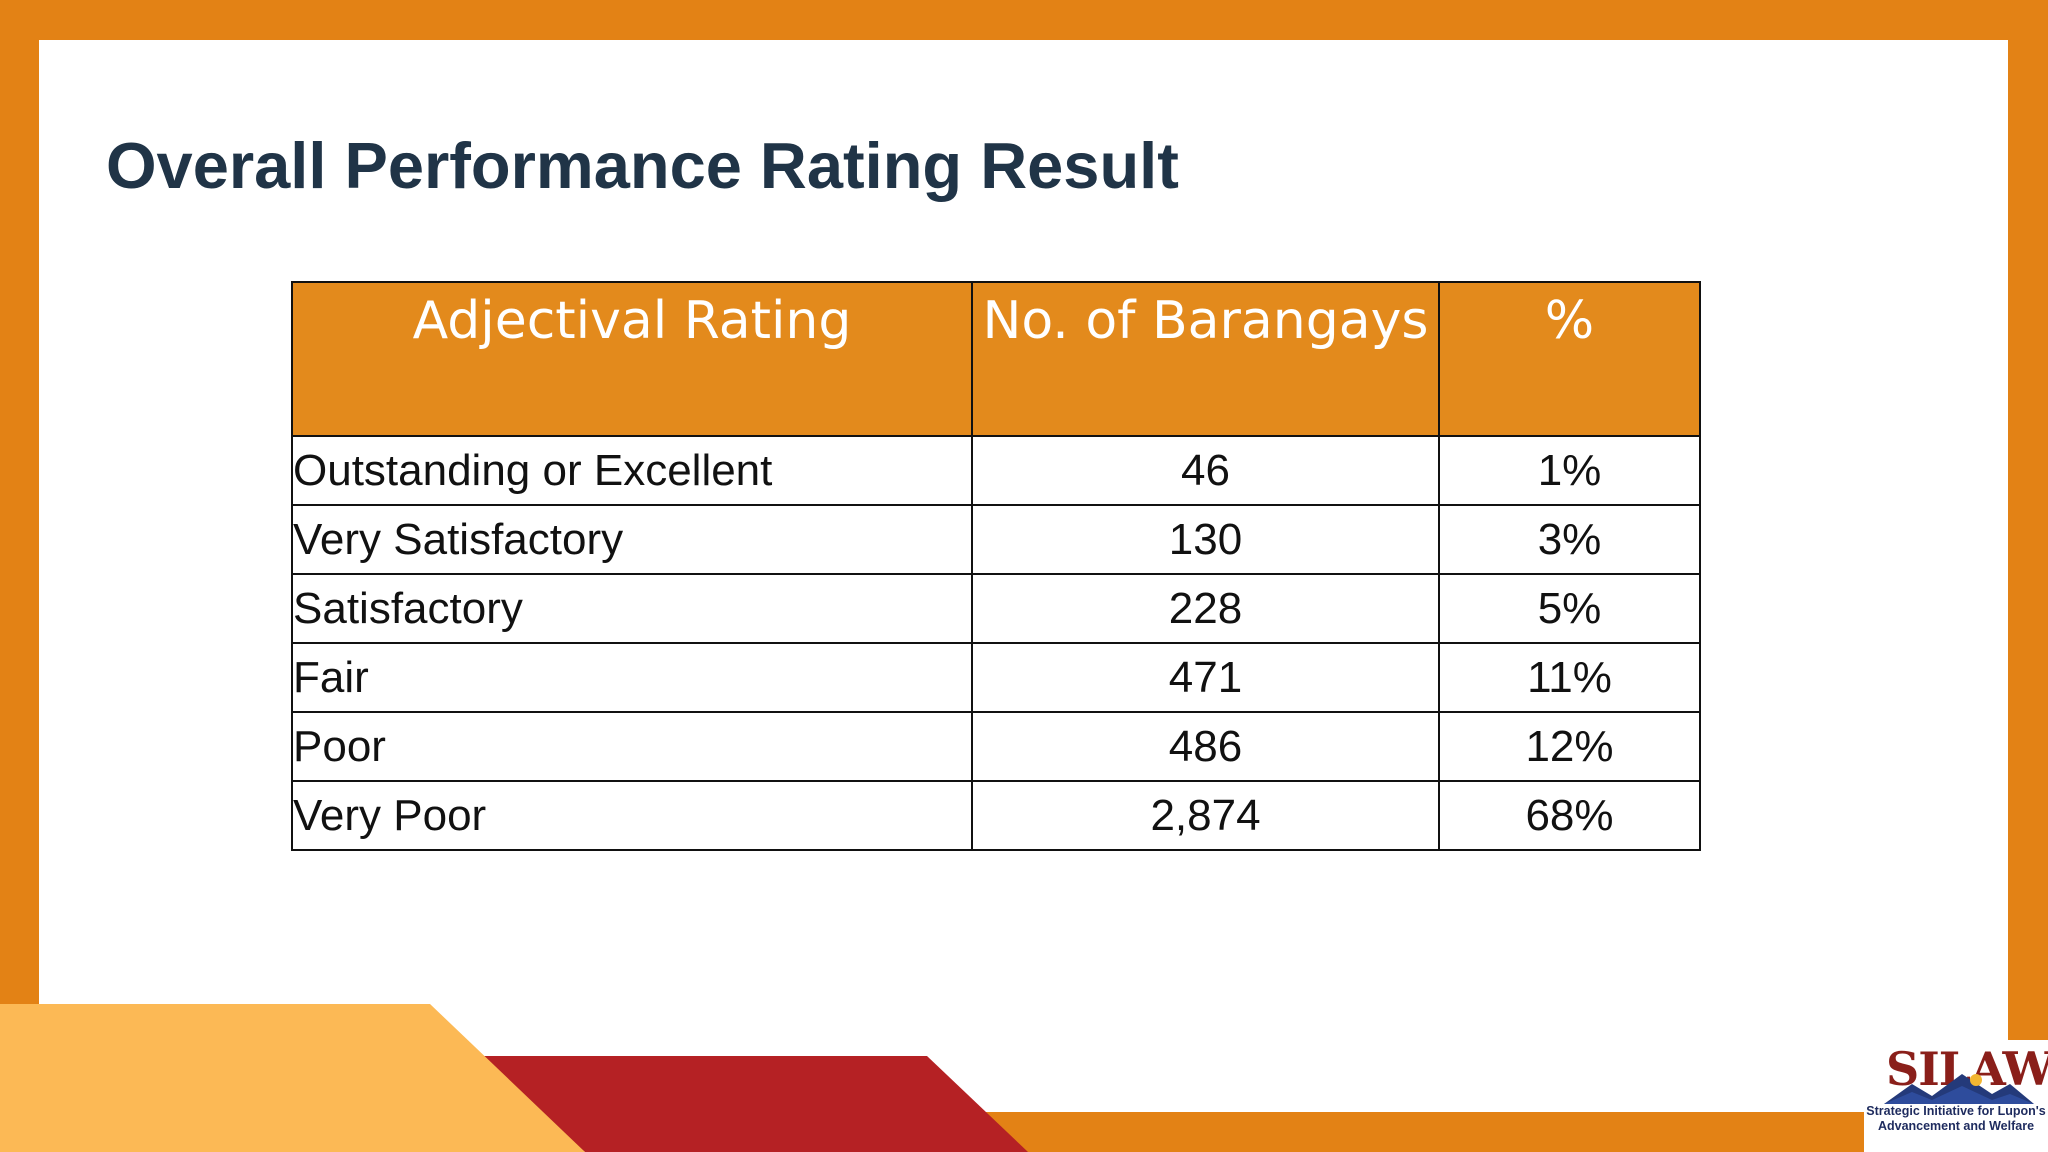  What do you see at coordinates (1956, 1126) in the screenshot?
I see `logo-tagline-line-2: Advancement and Welfare` at bounding box center [1956, 1126].